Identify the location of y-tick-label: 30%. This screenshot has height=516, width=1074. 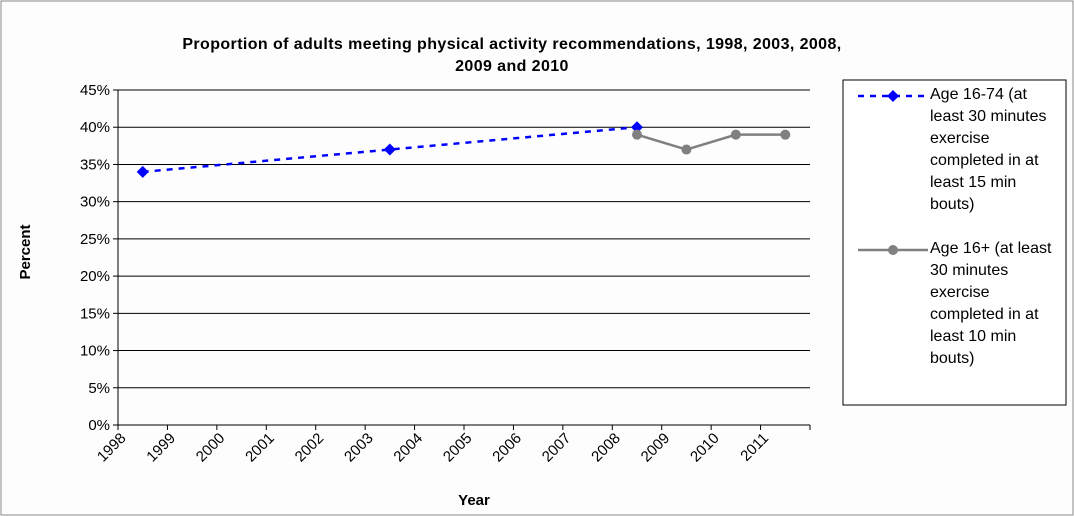
(95, 202).